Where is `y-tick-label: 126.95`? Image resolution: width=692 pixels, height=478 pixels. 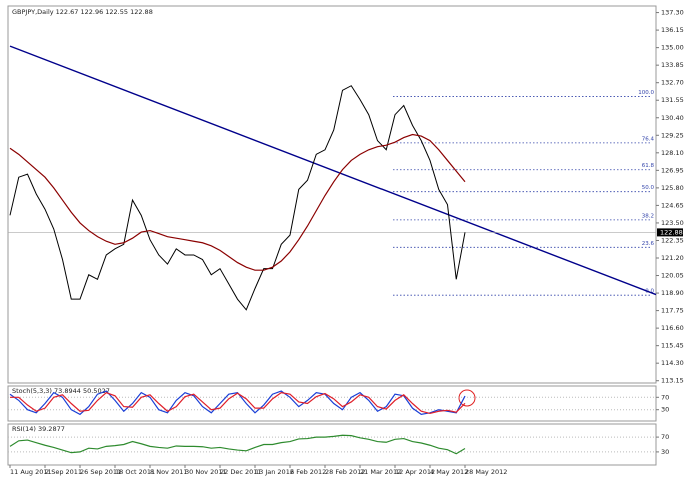 y-tick-label: 126.95 is located at coordinates (672, 170).